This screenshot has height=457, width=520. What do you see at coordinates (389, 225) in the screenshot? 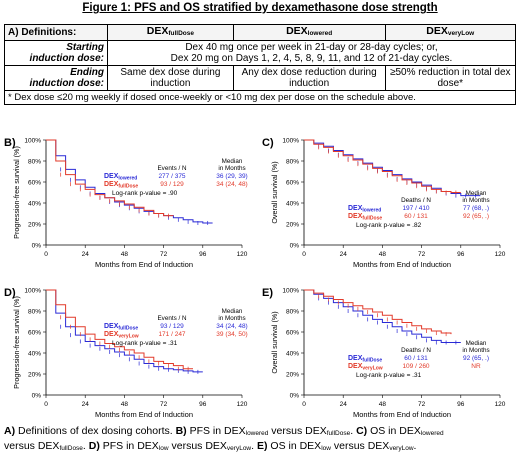
I see `logrank-pvalue: Log-rank p-value = .82` at bounding box center [389, 225].